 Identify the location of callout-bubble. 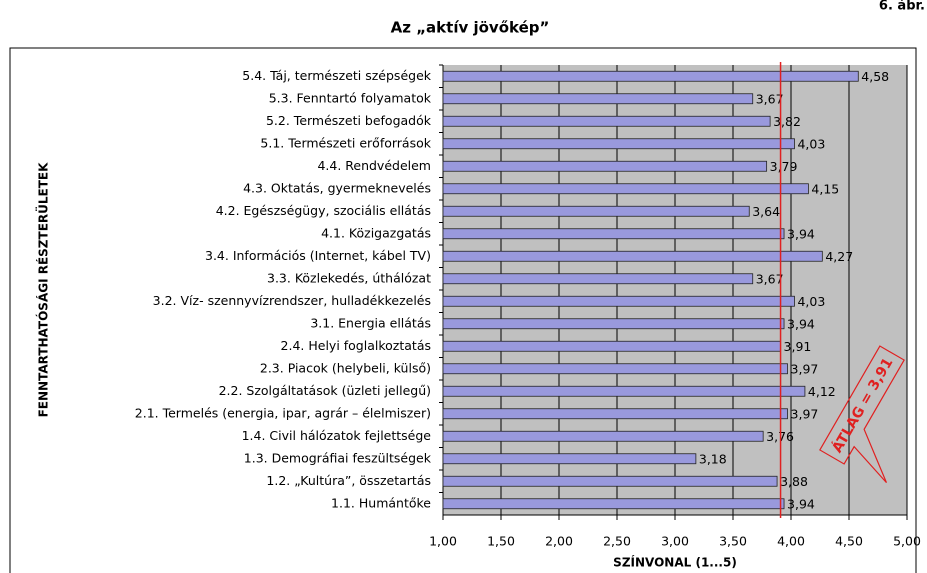
(862, 414).